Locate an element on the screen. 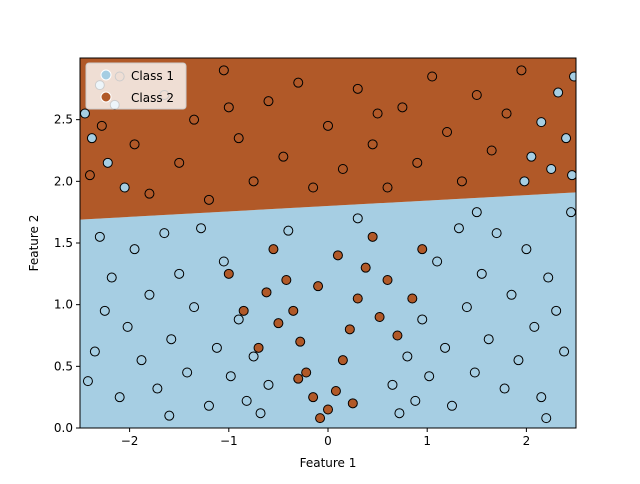 The width and height of the screenshot is (640, 484). y-tick-label: 0.0 is located at coordinates (63, 428).